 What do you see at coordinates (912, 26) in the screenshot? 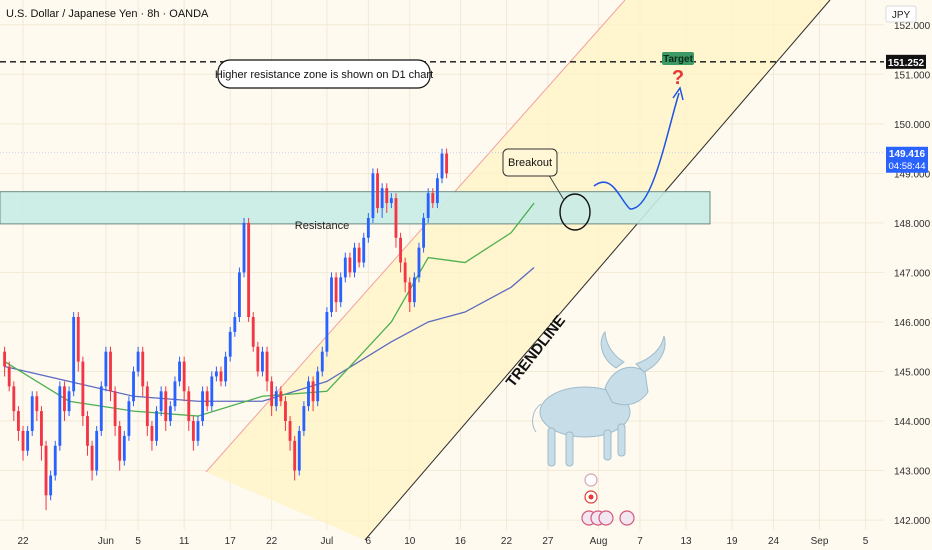
I see `y-tick-label: 152.000` at bounding box center [912, 26].